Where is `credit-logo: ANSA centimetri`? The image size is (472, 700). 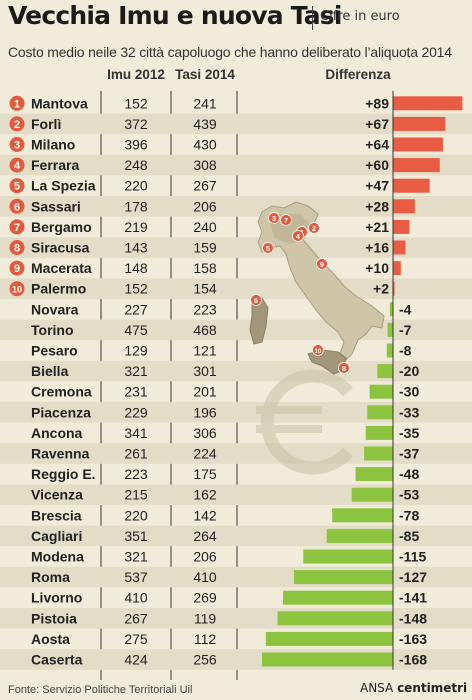
credit-logo: ANSA centimetri is located at coordinates (413, 688).